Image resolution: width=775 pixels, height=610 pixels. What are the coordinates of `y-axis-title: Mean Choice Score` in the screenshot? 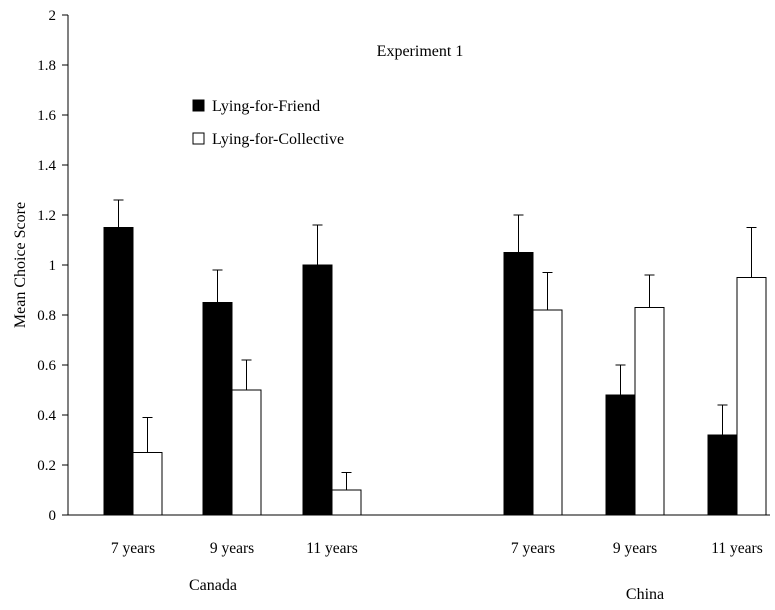 It's located at (20, 265).